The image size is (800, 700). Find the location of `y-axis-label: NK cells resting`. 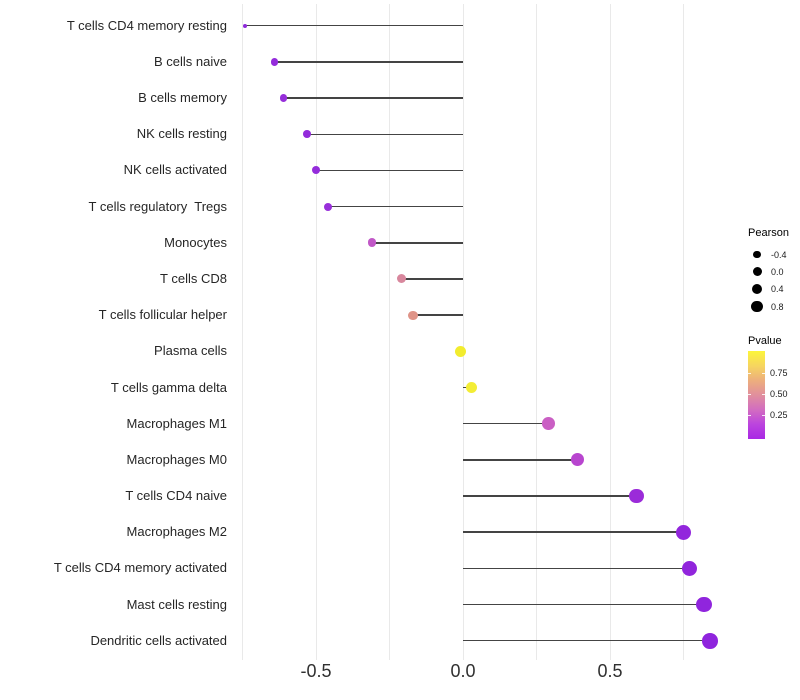

y-axis-label: NK cells resting is located at coordinates (181, 134).